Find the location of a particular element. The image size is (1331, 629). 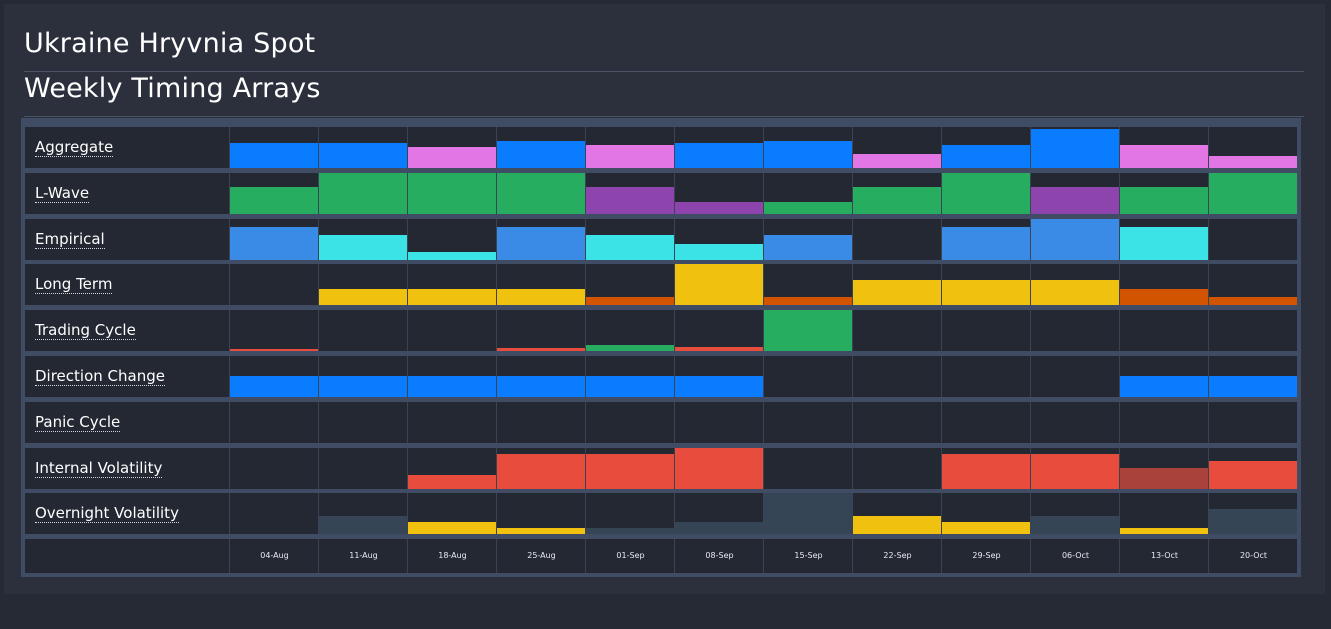

date-label-22-sep: 22-Sep is located at coordinates (897, 556).